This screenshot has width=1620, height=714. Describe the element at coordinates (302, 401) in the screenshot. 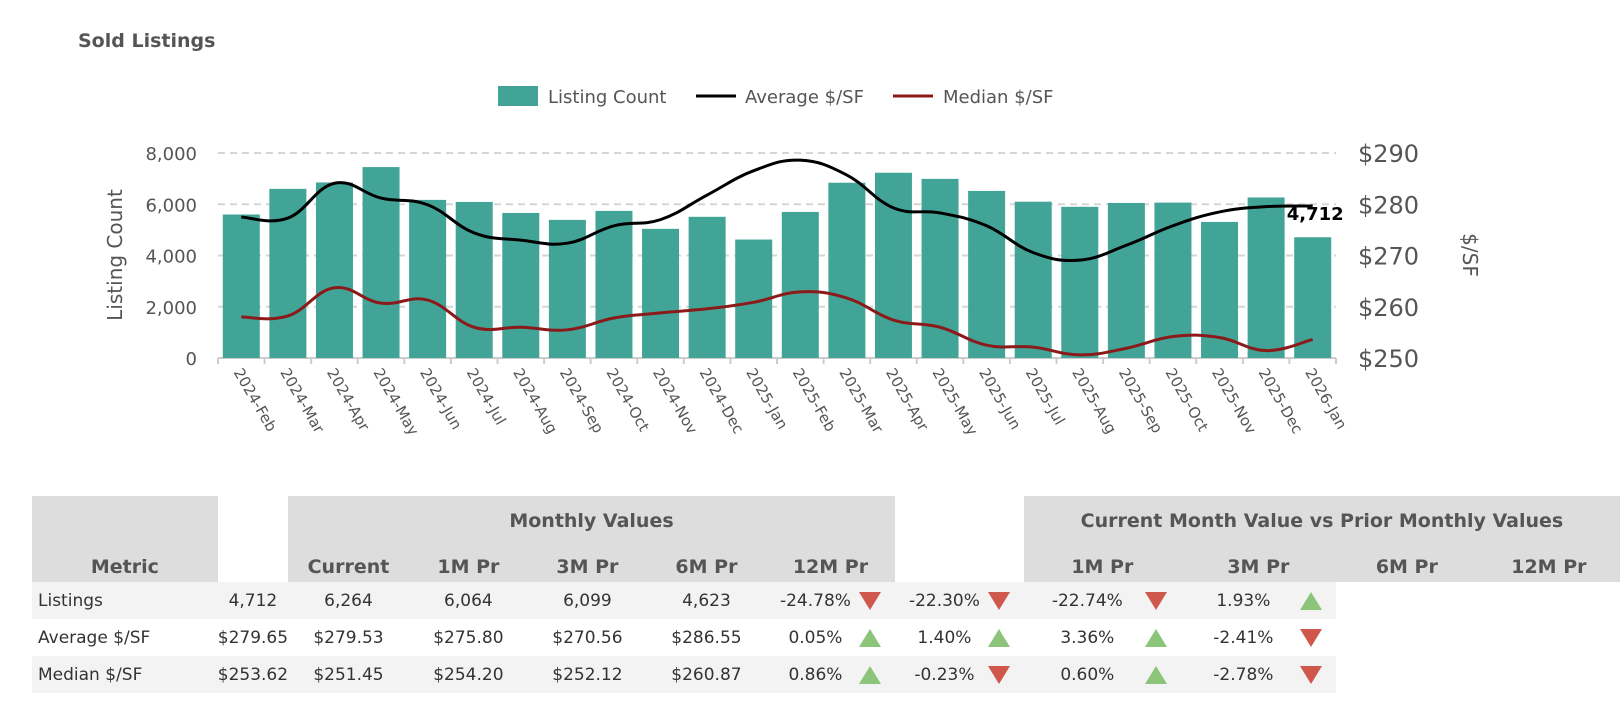

I see `x-tick-label: 2024-Mar` at that location.